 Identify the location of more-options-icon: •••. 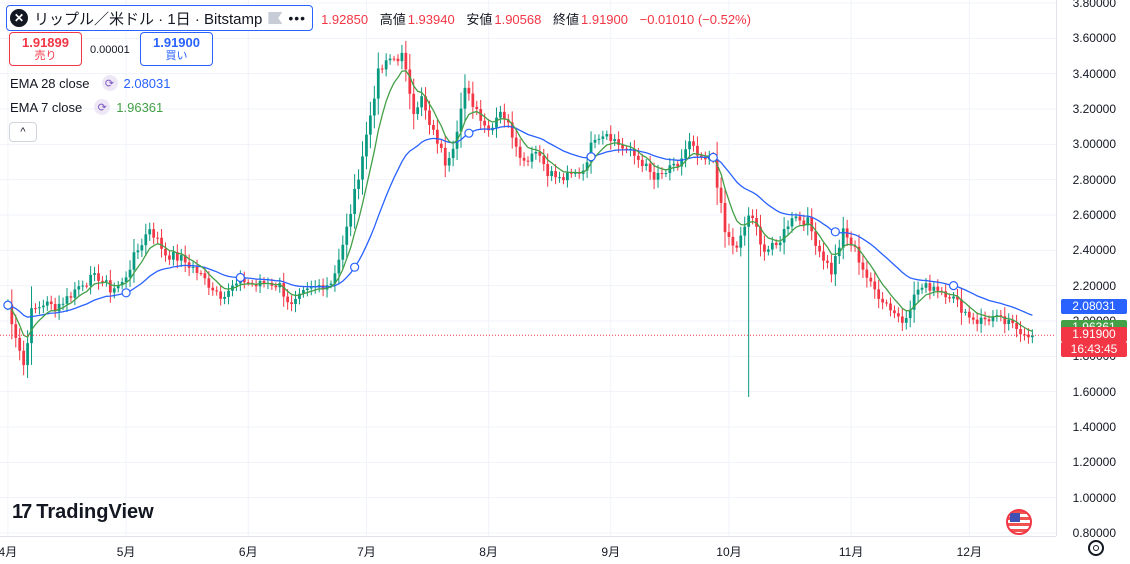
(297, 18).